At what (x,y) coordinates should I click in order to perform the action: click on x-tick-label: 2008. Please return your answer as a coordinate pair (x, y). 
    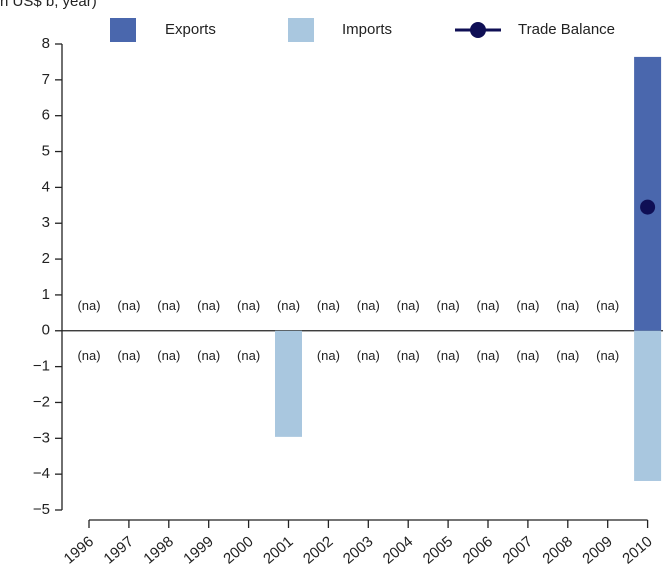
    Looking at the image, I should click on (557, 550).